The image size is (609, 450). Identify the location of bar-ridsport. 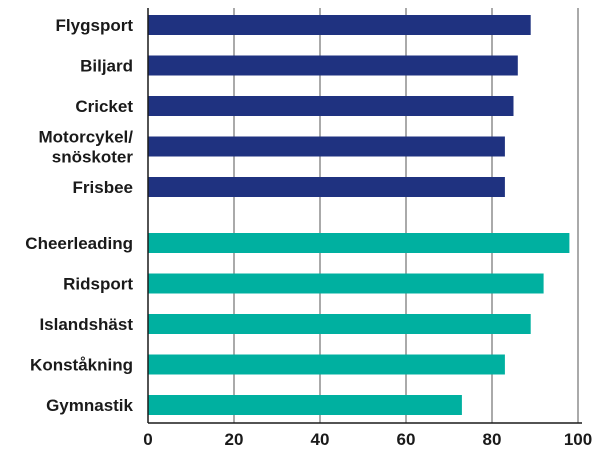
(346, 283).